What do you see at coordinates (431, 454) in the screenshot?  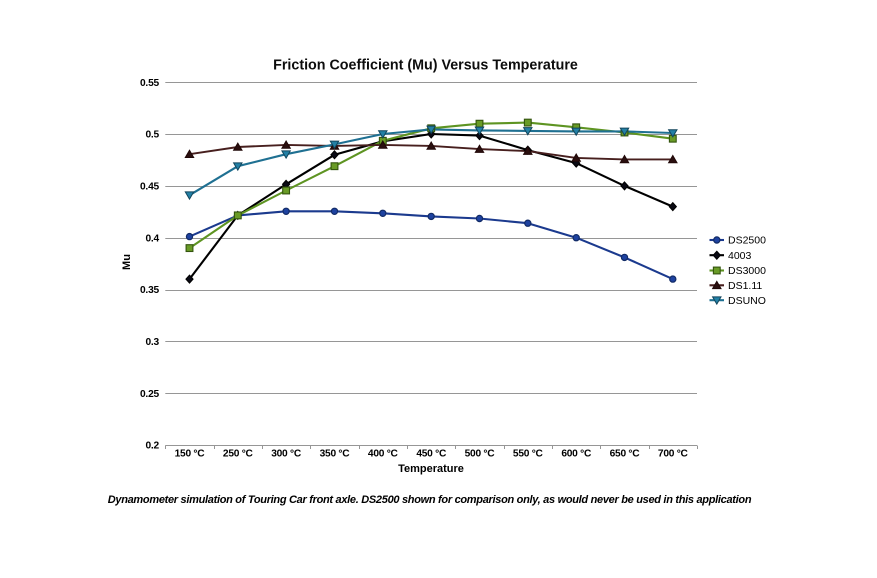 I see `svg-text: 450 °C` at bounding box center [431, 454].